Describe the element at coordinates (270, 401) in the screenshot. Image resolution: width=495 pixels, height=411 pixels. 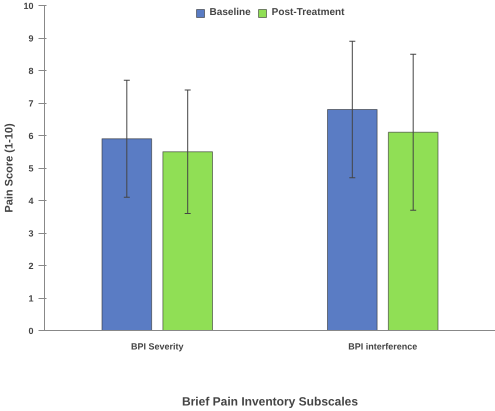
I see `x-axis-title: Brief Pain Inventory Subscales` at that location.